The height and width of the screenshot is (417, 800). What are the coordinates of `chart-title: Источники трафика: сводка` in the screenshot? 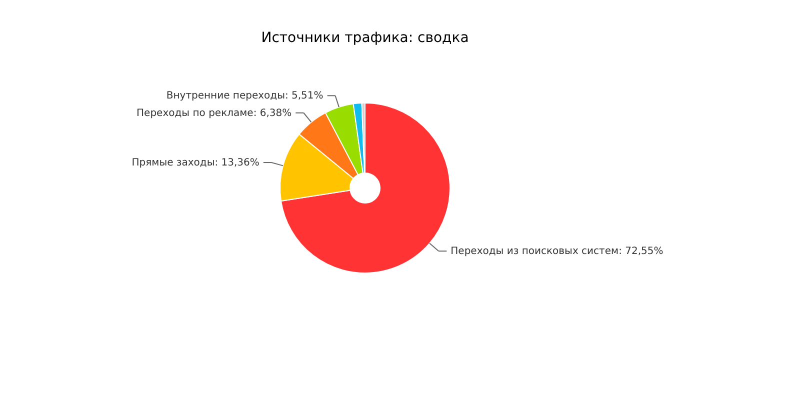 It's located at (365, 38).